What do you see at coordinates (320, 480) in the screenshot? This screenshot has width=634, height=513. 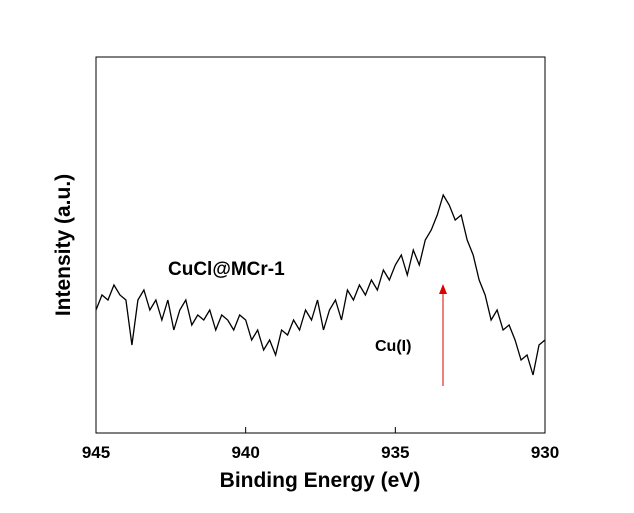 I see `x-axis-label: Binding Energy (eV)` at bounding box center [320, 480].